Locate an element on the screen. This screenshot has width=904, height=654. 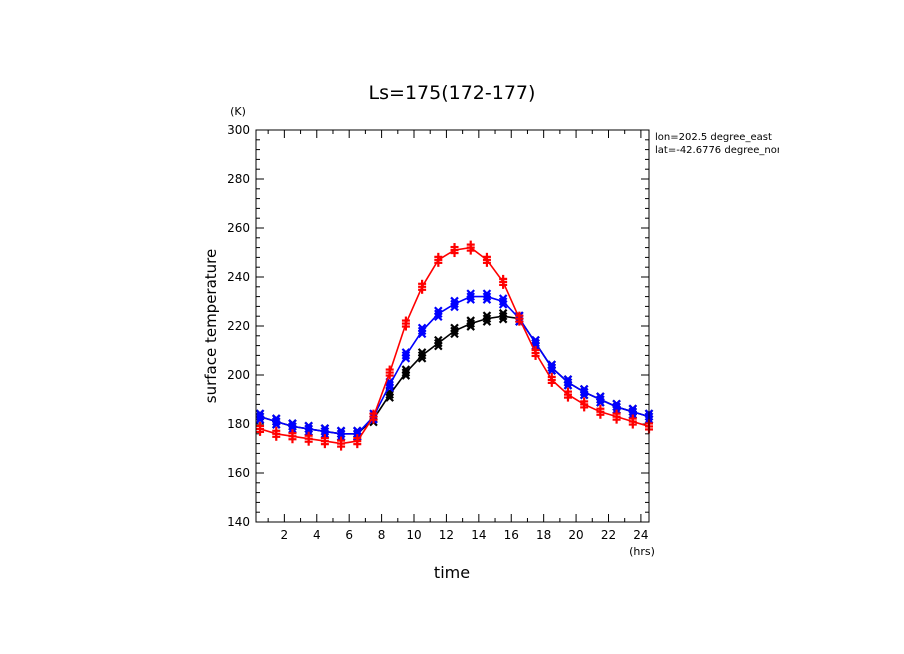
y-axis-label: surface temperature is located at coordinates (211, 326).